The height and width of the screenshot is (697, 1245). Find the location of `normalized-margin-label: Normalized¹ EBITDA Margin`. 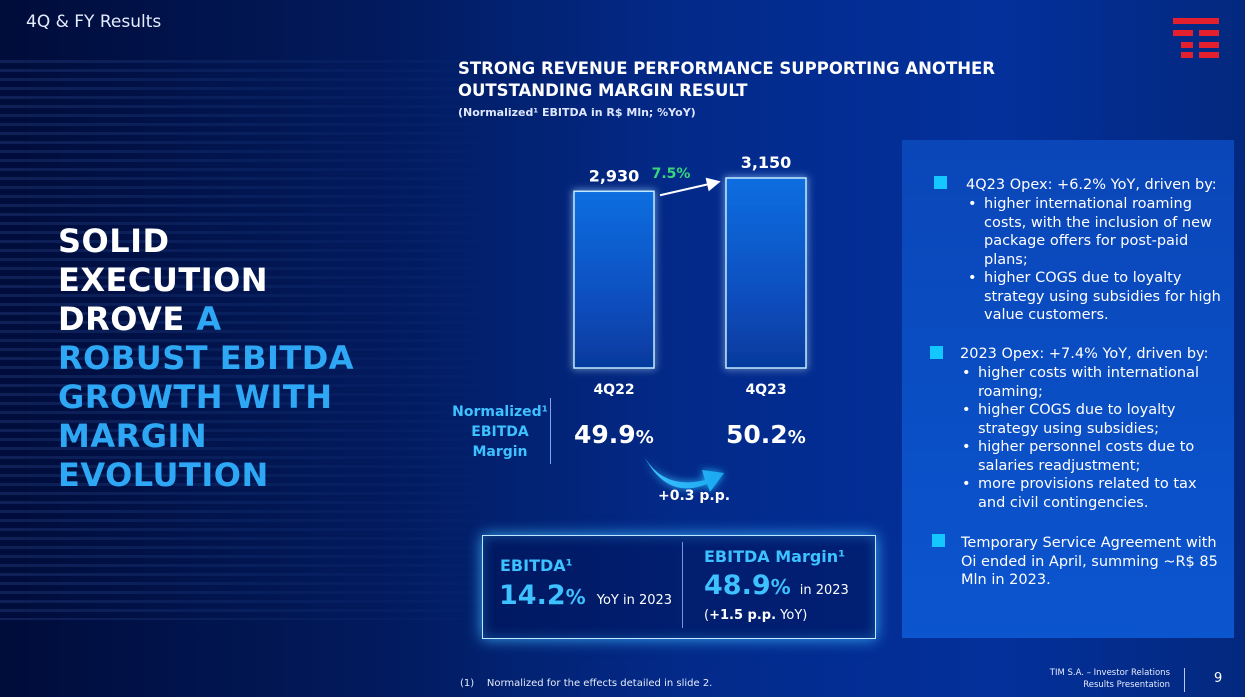

normalized-margin-label: Normalized¹ EBITDA Margin is located at coordinates (500, 432).